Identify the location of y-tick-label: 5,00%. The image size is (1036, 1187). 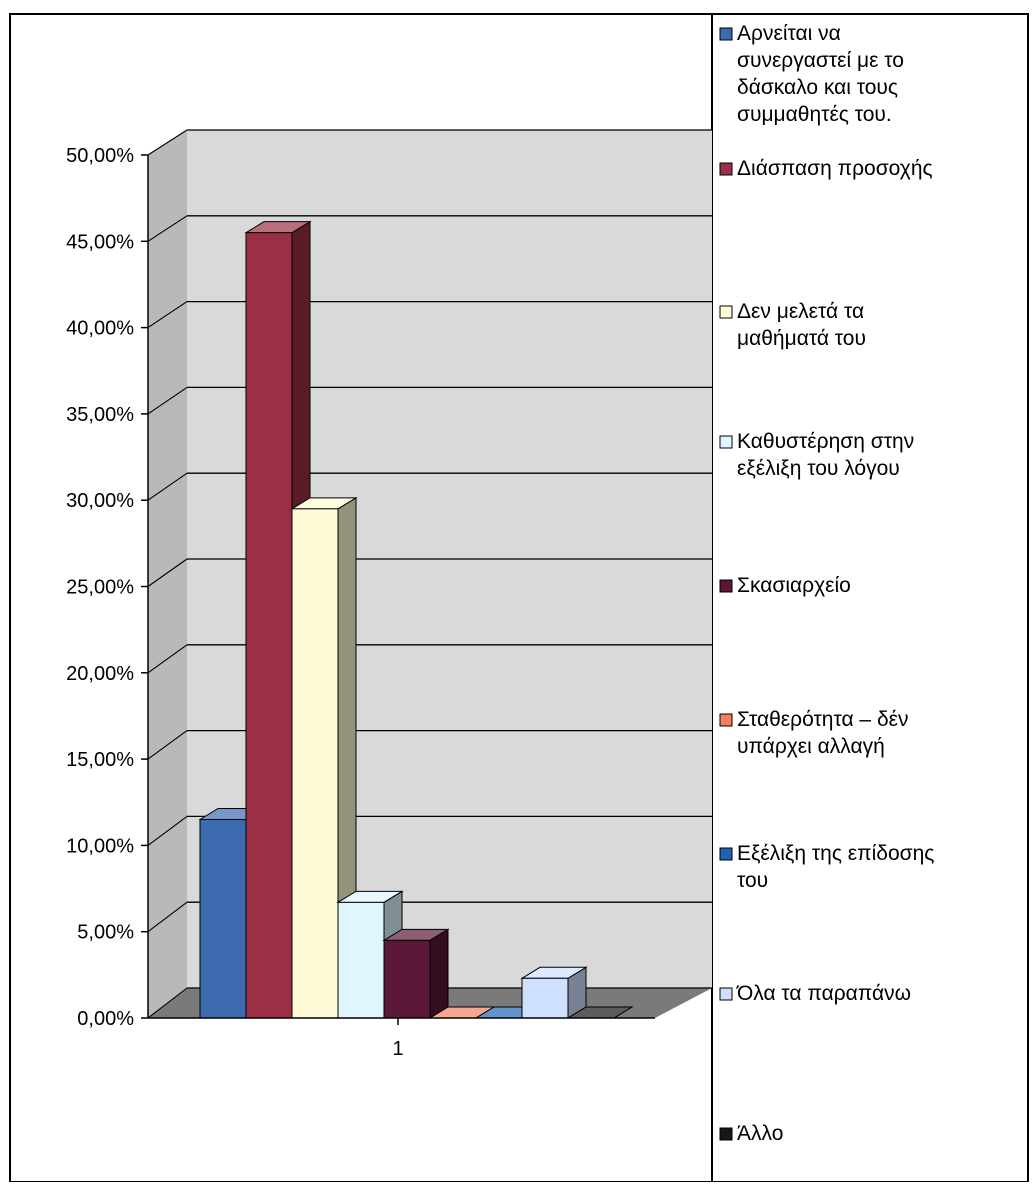
(105, 933).